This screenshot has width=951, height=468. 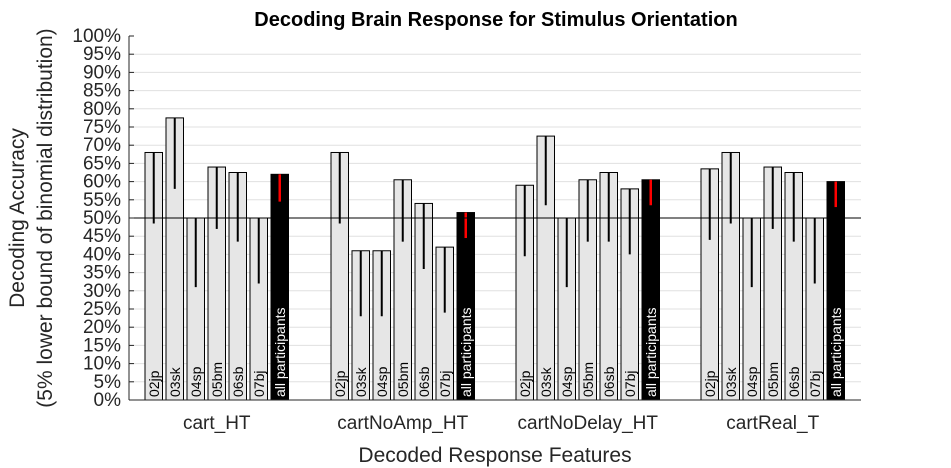 What do you see at coordinates (772, 423) in the screenshot?
I see `x-category-label: cartReal_T` at bounding box center [772, 423].